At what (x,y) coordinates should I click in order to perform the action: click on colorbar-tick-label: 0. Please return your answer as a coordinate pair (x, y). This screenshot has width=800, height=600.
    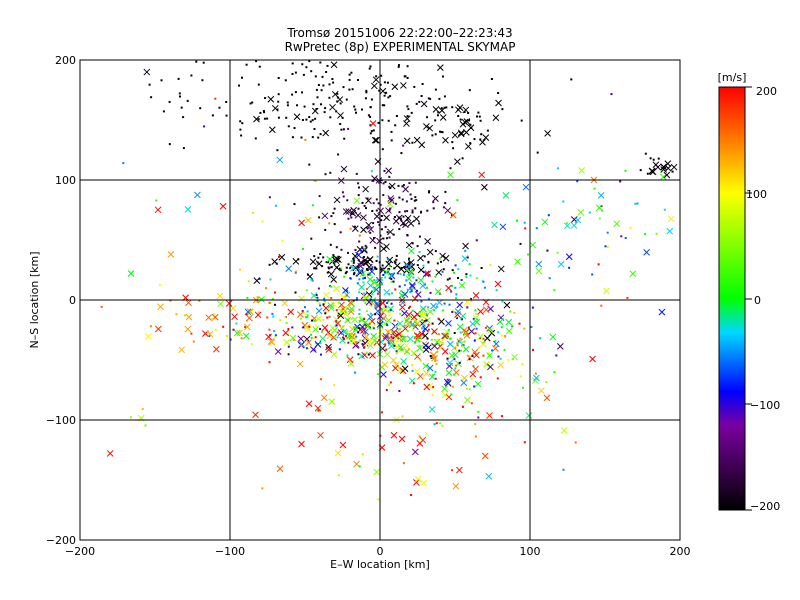
    Looking at the image, I should click on (757, 300).